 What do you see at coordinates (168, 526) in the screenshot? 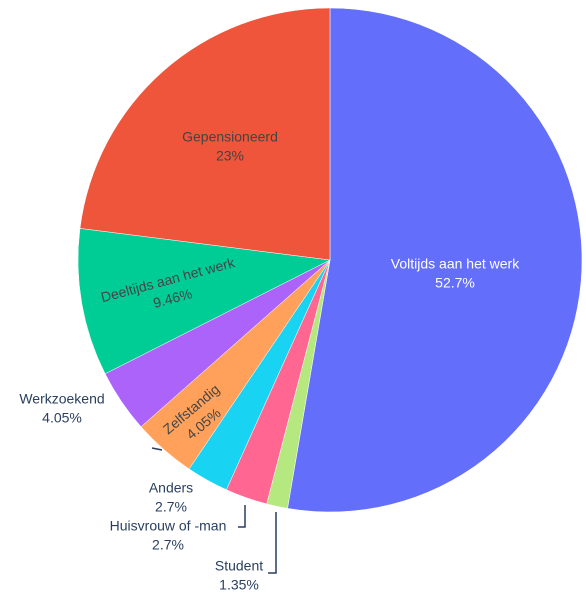
I see `slice-name: Huisvrouw of -man` at bounding box center [168, 526].